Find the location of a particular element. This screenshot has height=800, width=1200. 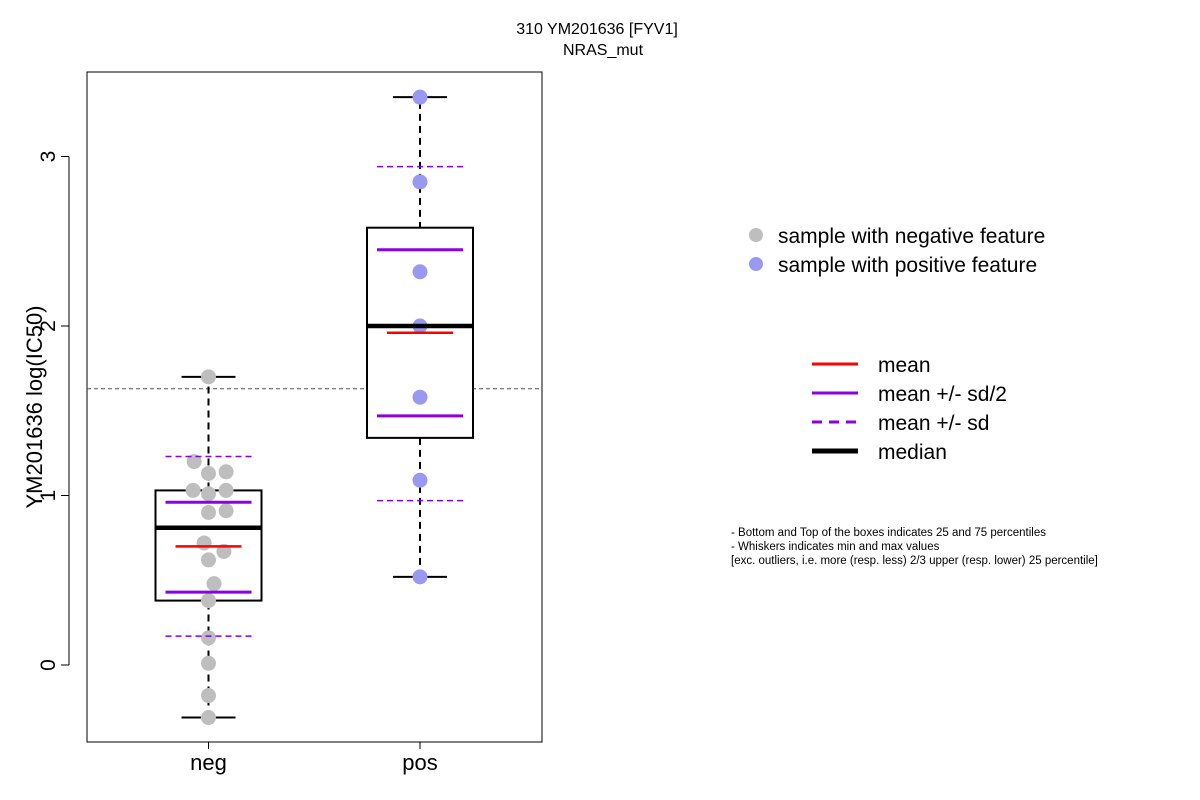

legend-line-label: mean is located at coordinates (904, 365).